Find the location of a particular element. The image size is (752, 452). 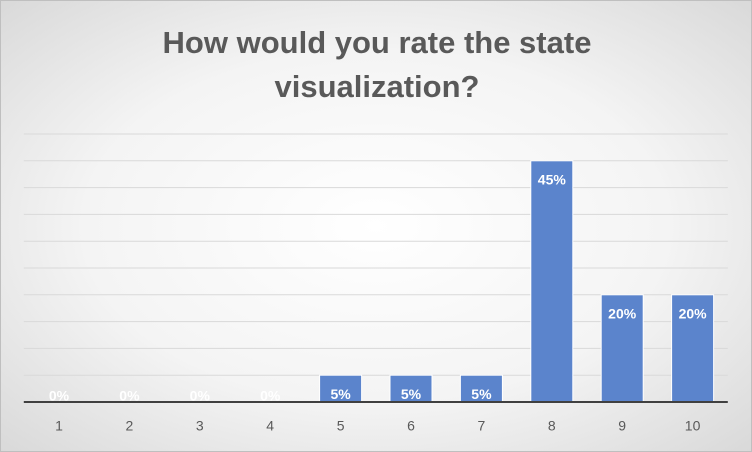

x-tick-label: 10 is located at coordinates (693, 426).